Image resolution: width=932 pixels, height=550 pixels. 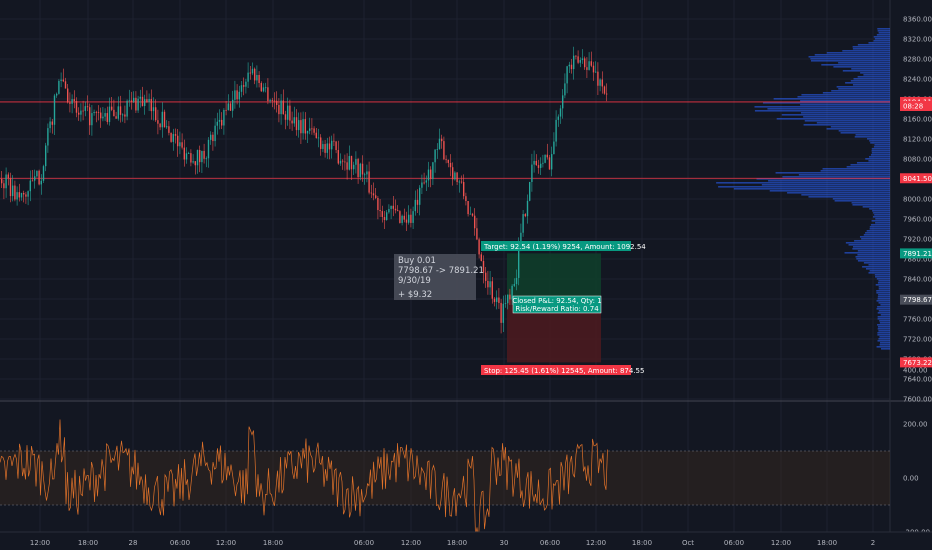 What do you see at coordinates (415, 295) in the screenshot?
I see `trade-pnl: + $9.32` at bounding box center [415, 295].